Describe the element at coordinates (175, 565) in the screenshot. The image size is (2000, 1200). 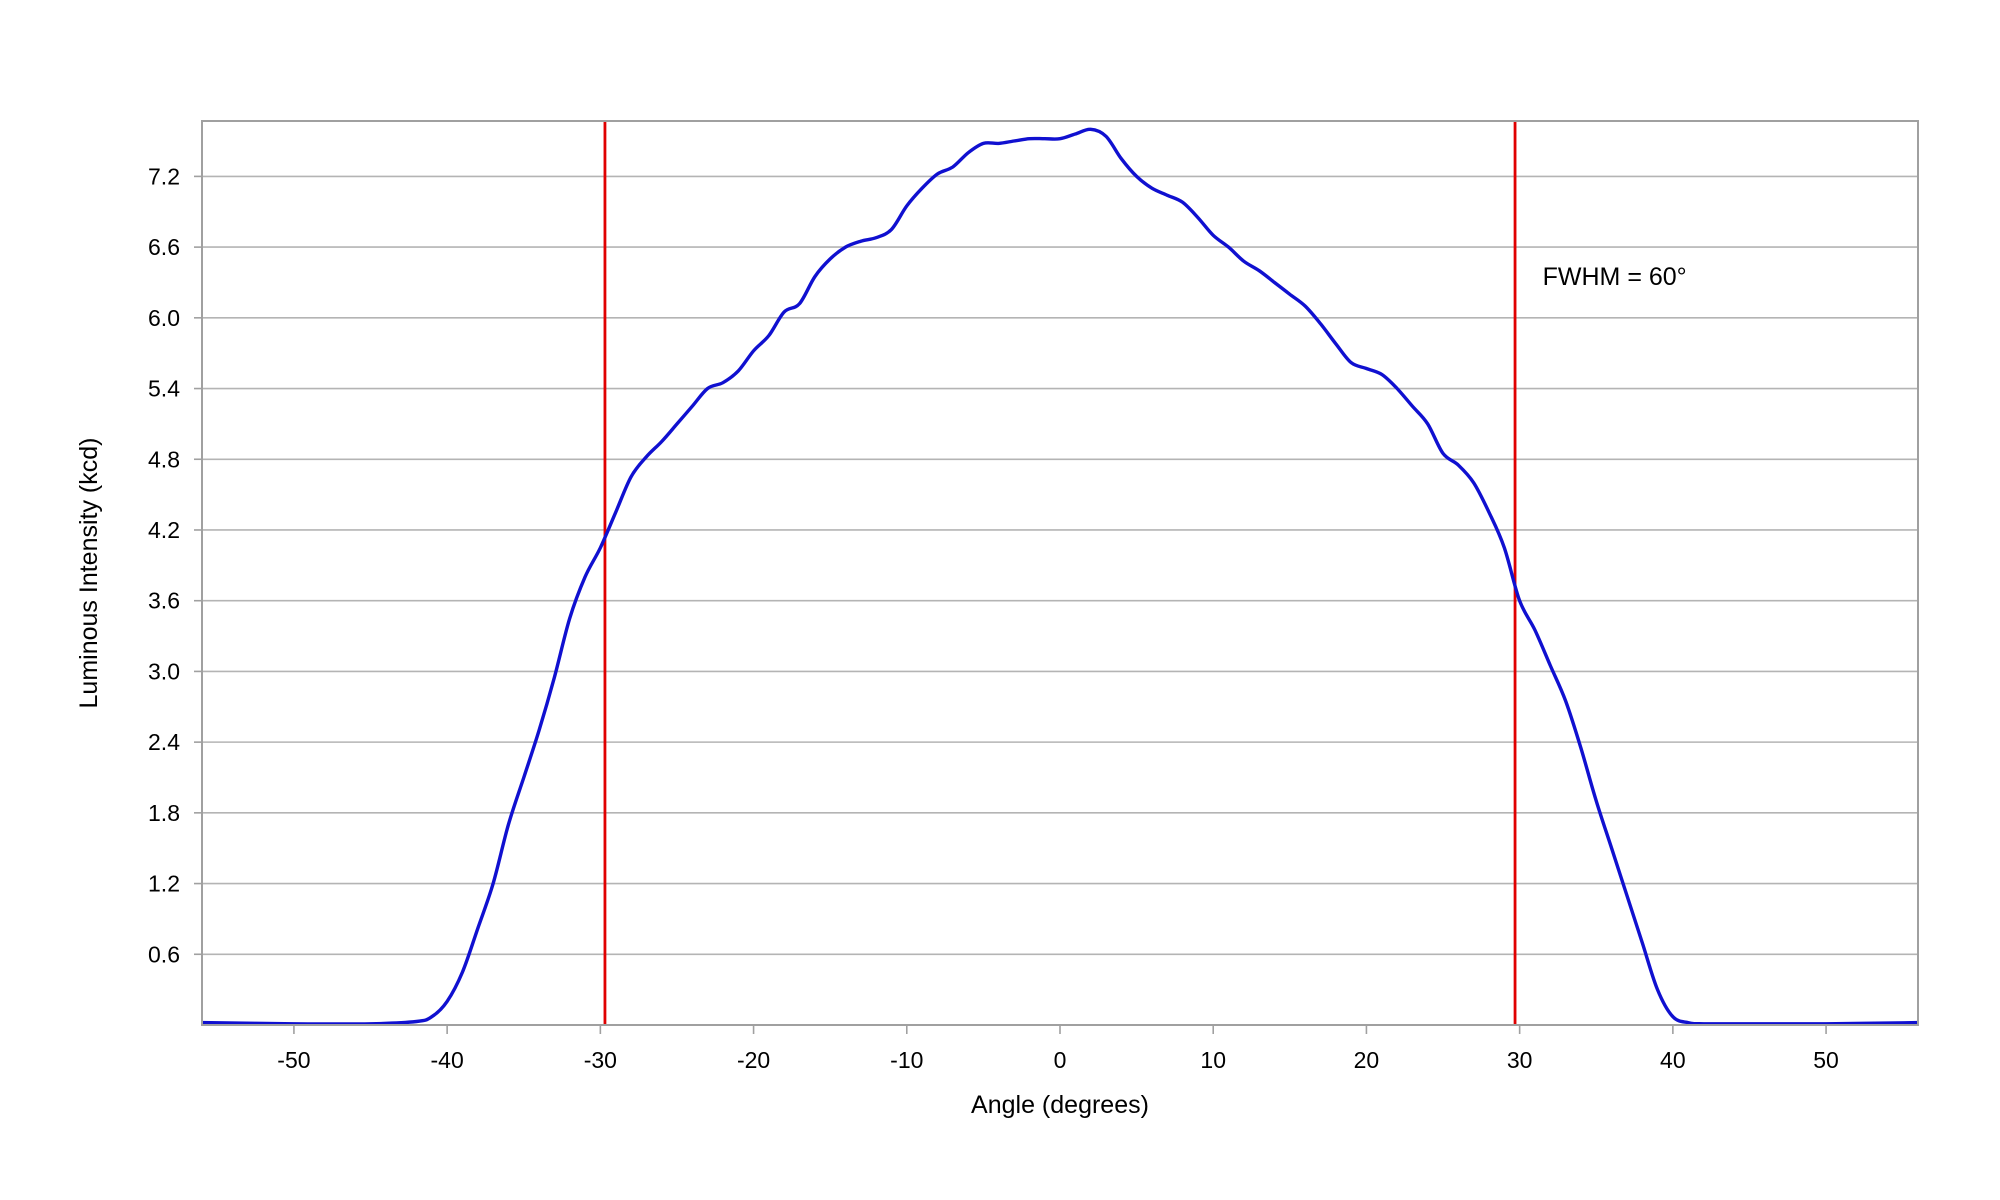
I see `y-axis-ticks: 0.6 1.2 1.8 2.4 3.0 3.6 4.2 4.8 5.4 6.0 6.6 7.2` at that location.